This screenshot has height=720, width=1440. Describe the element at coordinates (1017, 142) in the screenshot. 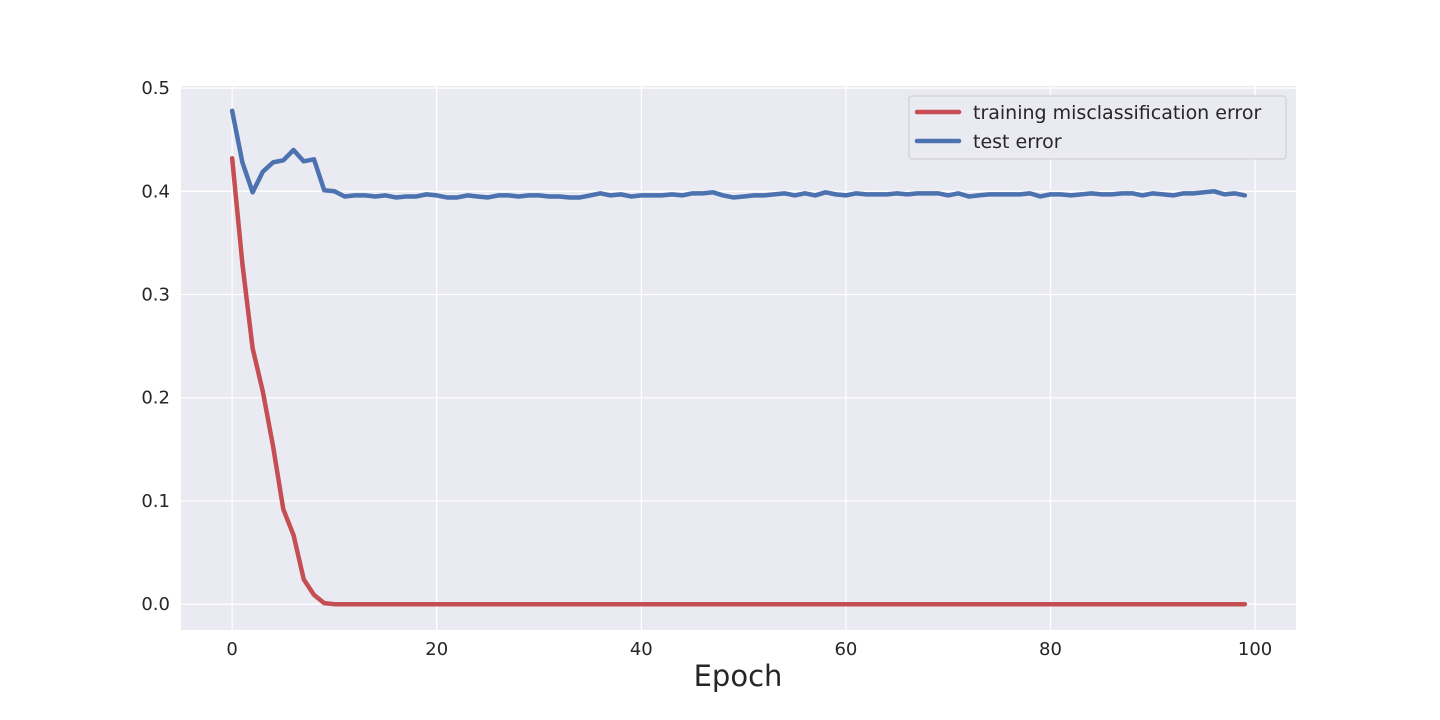

I see `legend-label-test-error: test error` at that location.